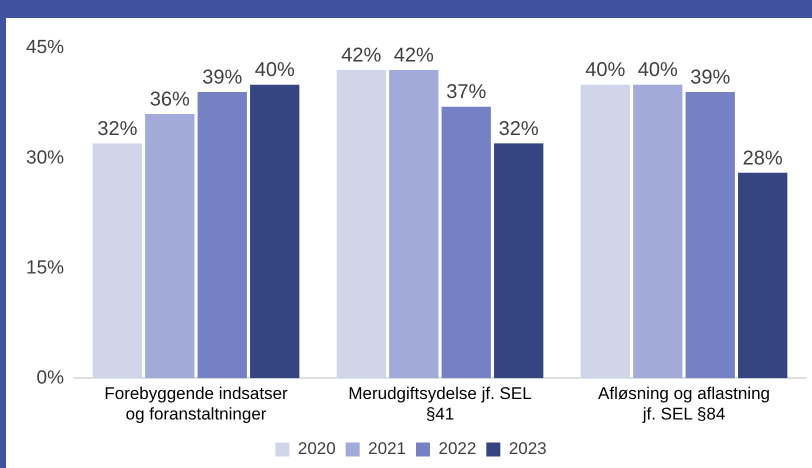 The width and height of the screenshot is (812, 468). What do you see at coordinates (440, 404) in the screenshot?
I see `x-tick-label: Merudgiftsydelse jf. SEL §41` at bounding box center [440, 404].